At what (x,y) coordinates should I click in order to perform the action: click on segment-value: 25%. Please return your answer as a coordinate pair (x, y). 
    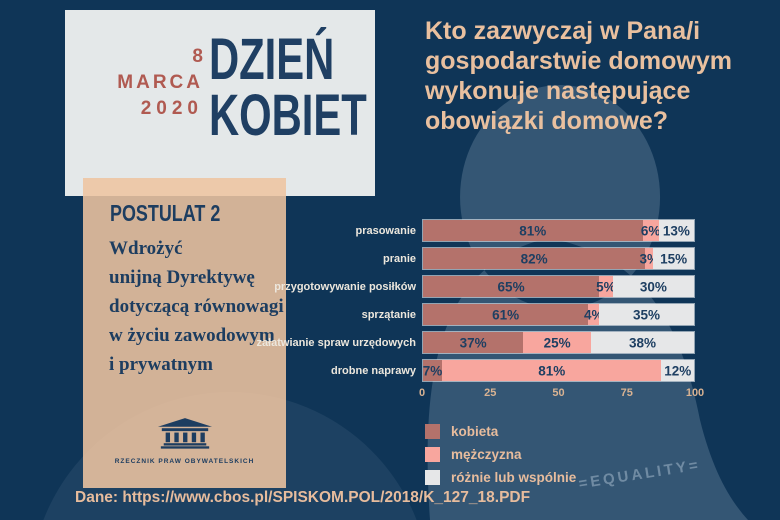
    Looking at the image, I should click on (557, 342).